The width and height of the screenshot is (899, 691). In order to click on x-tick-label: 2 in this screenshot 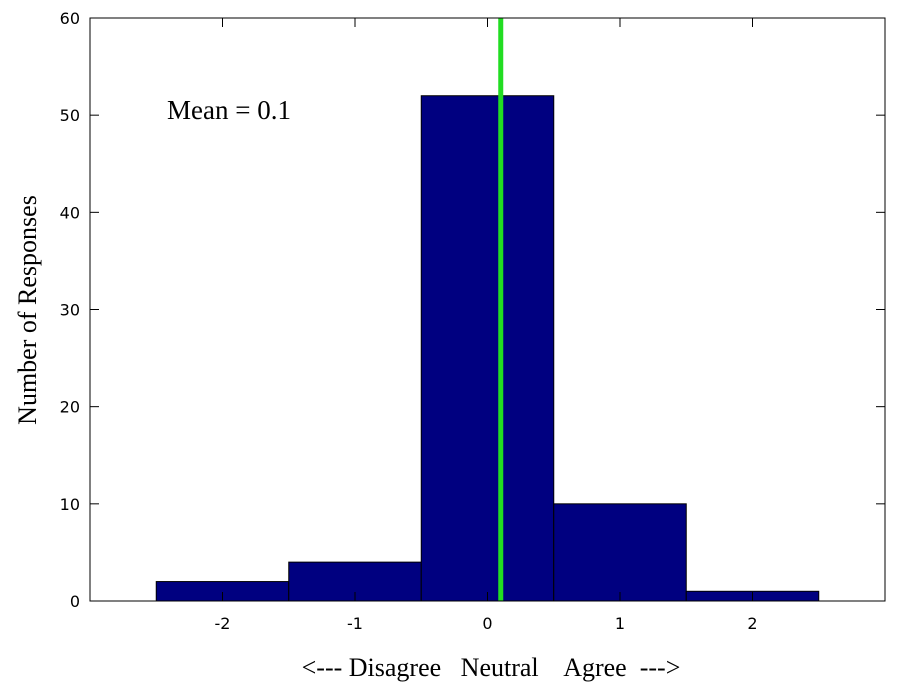, I will do `click(752, 623)`.